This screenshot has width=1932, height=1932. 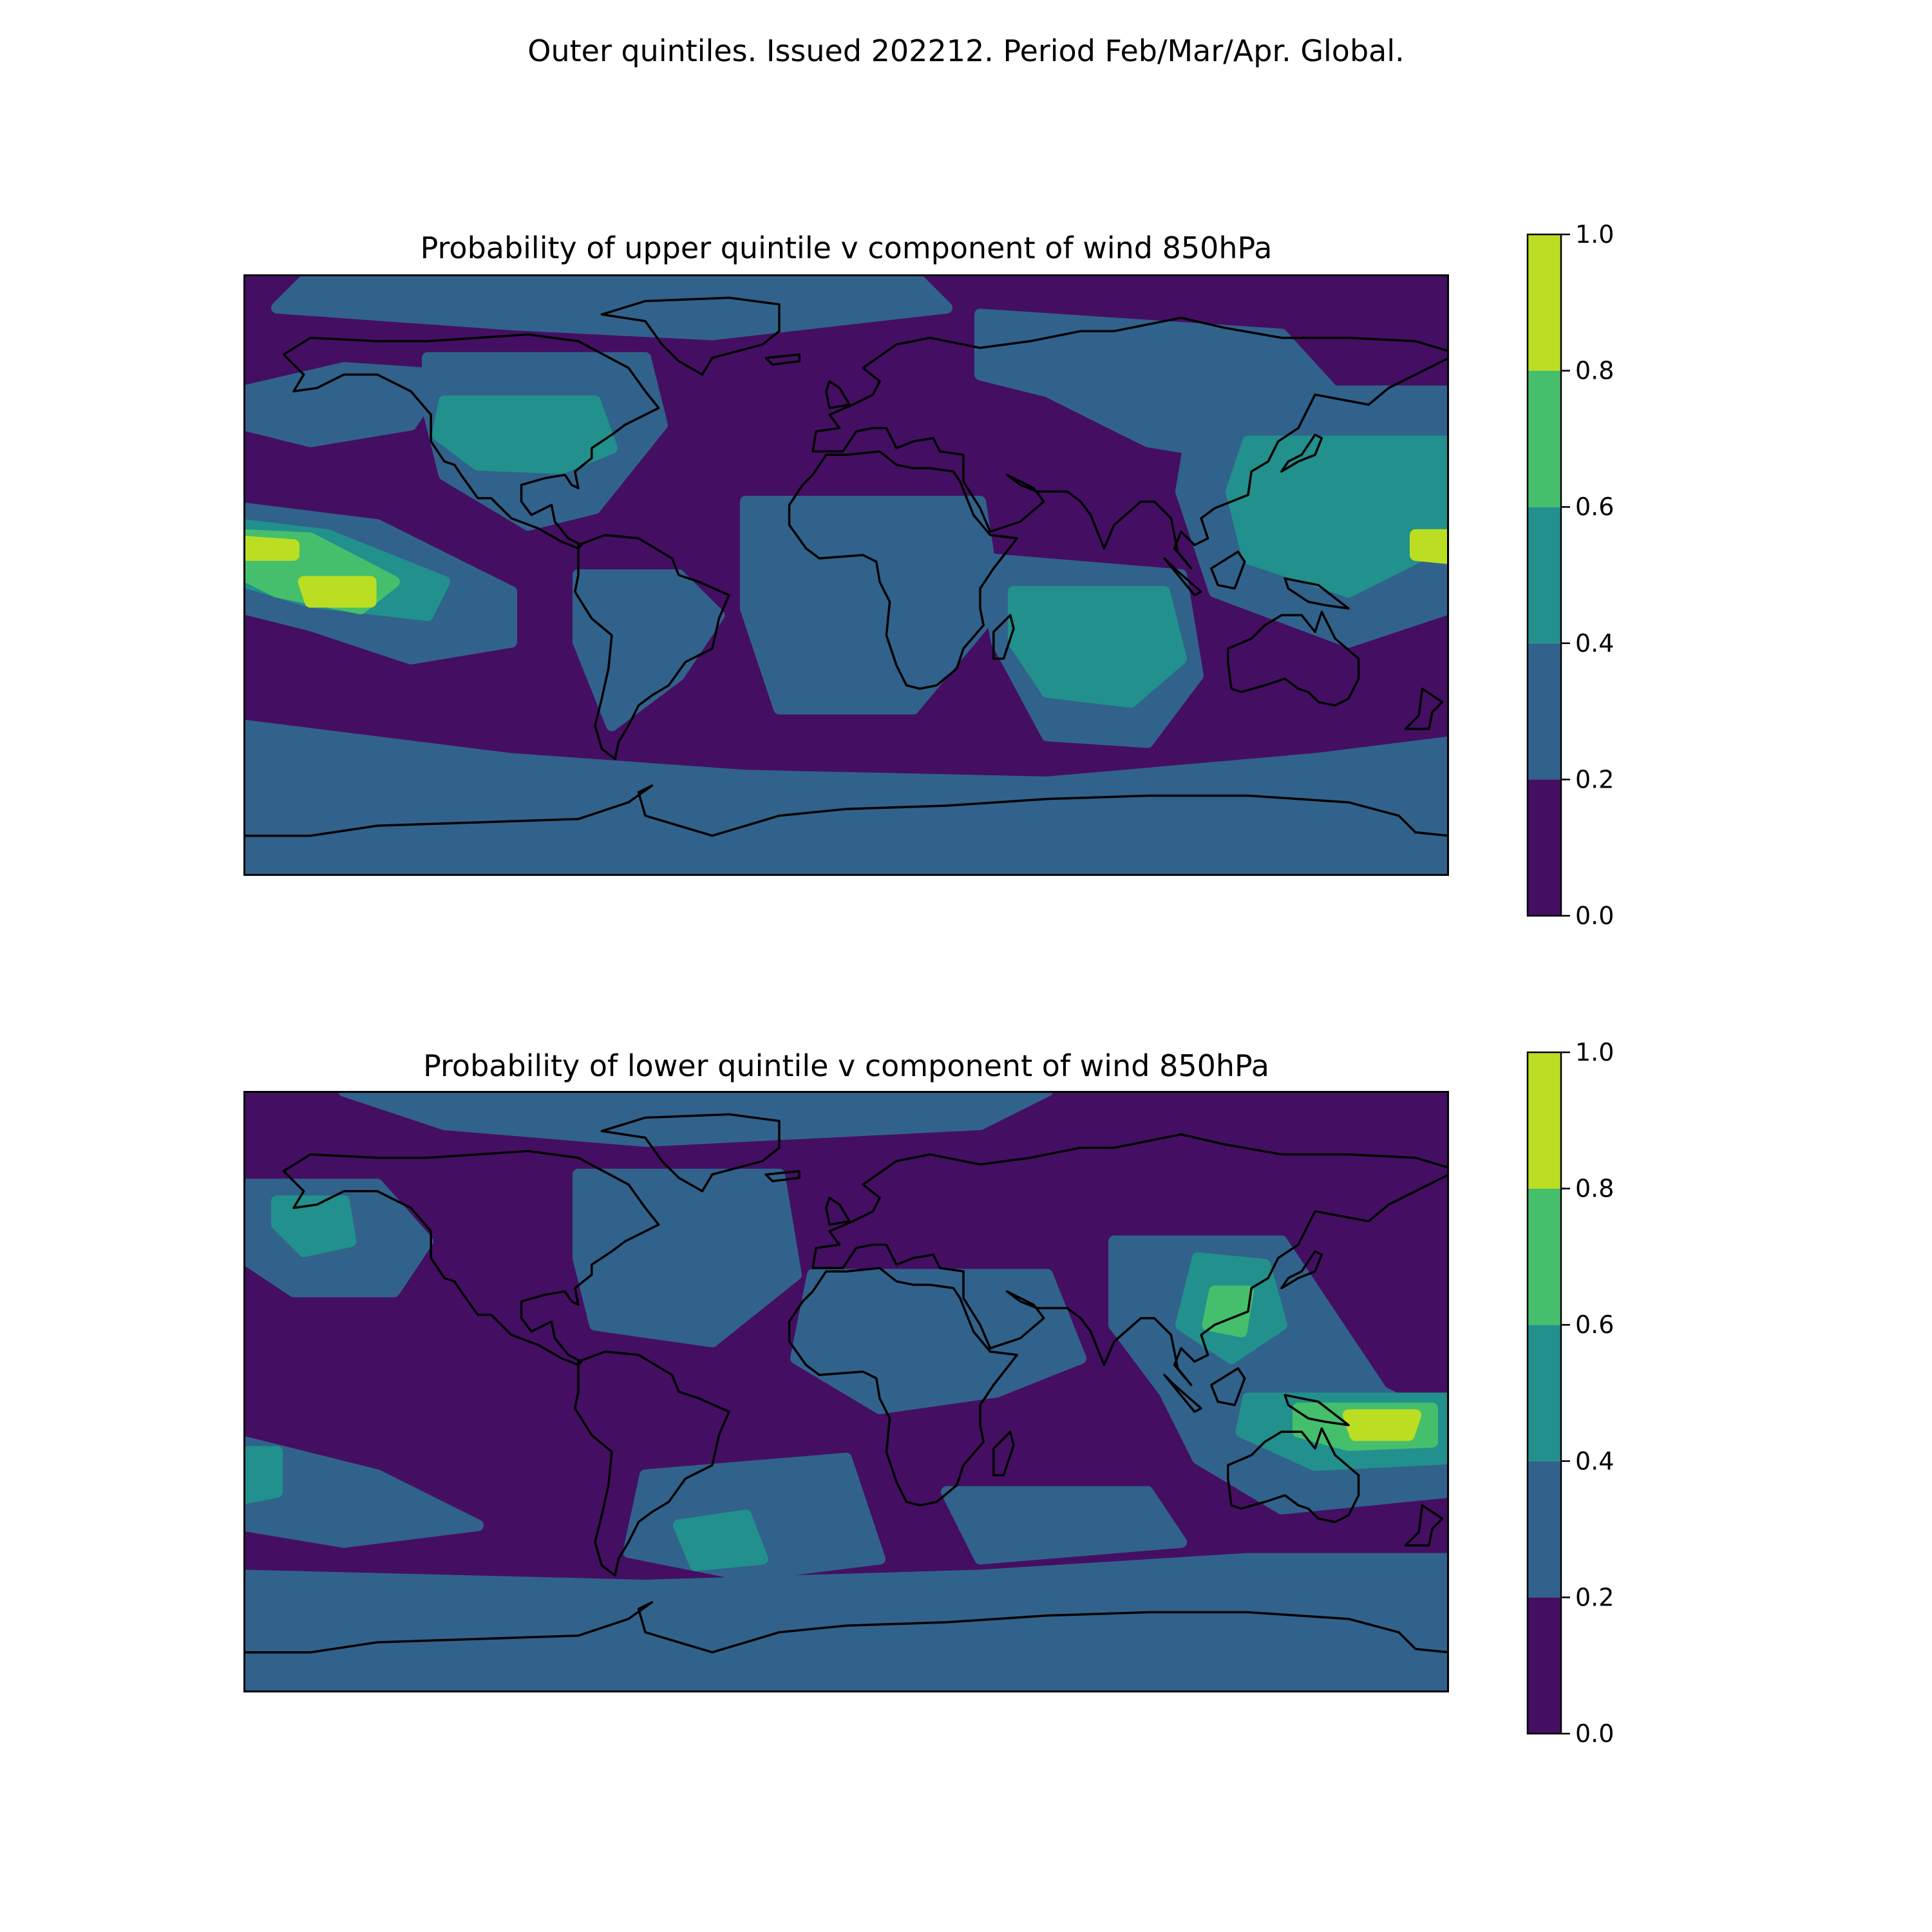 What do you see at coordinates (687, 1258) in the screenshot?
I see `probability-region-north-atlantic` at bounding box center [687, 1258].